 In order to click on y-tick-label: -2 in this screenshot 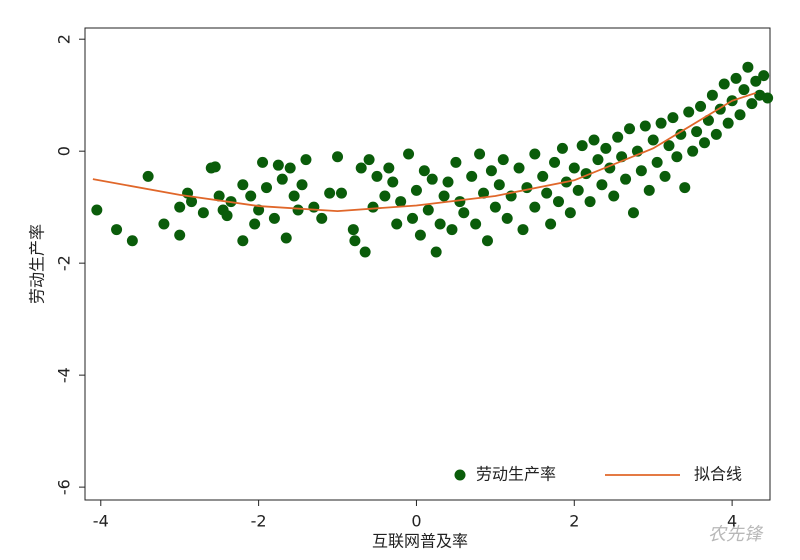, I will do `click(64, 263)`.